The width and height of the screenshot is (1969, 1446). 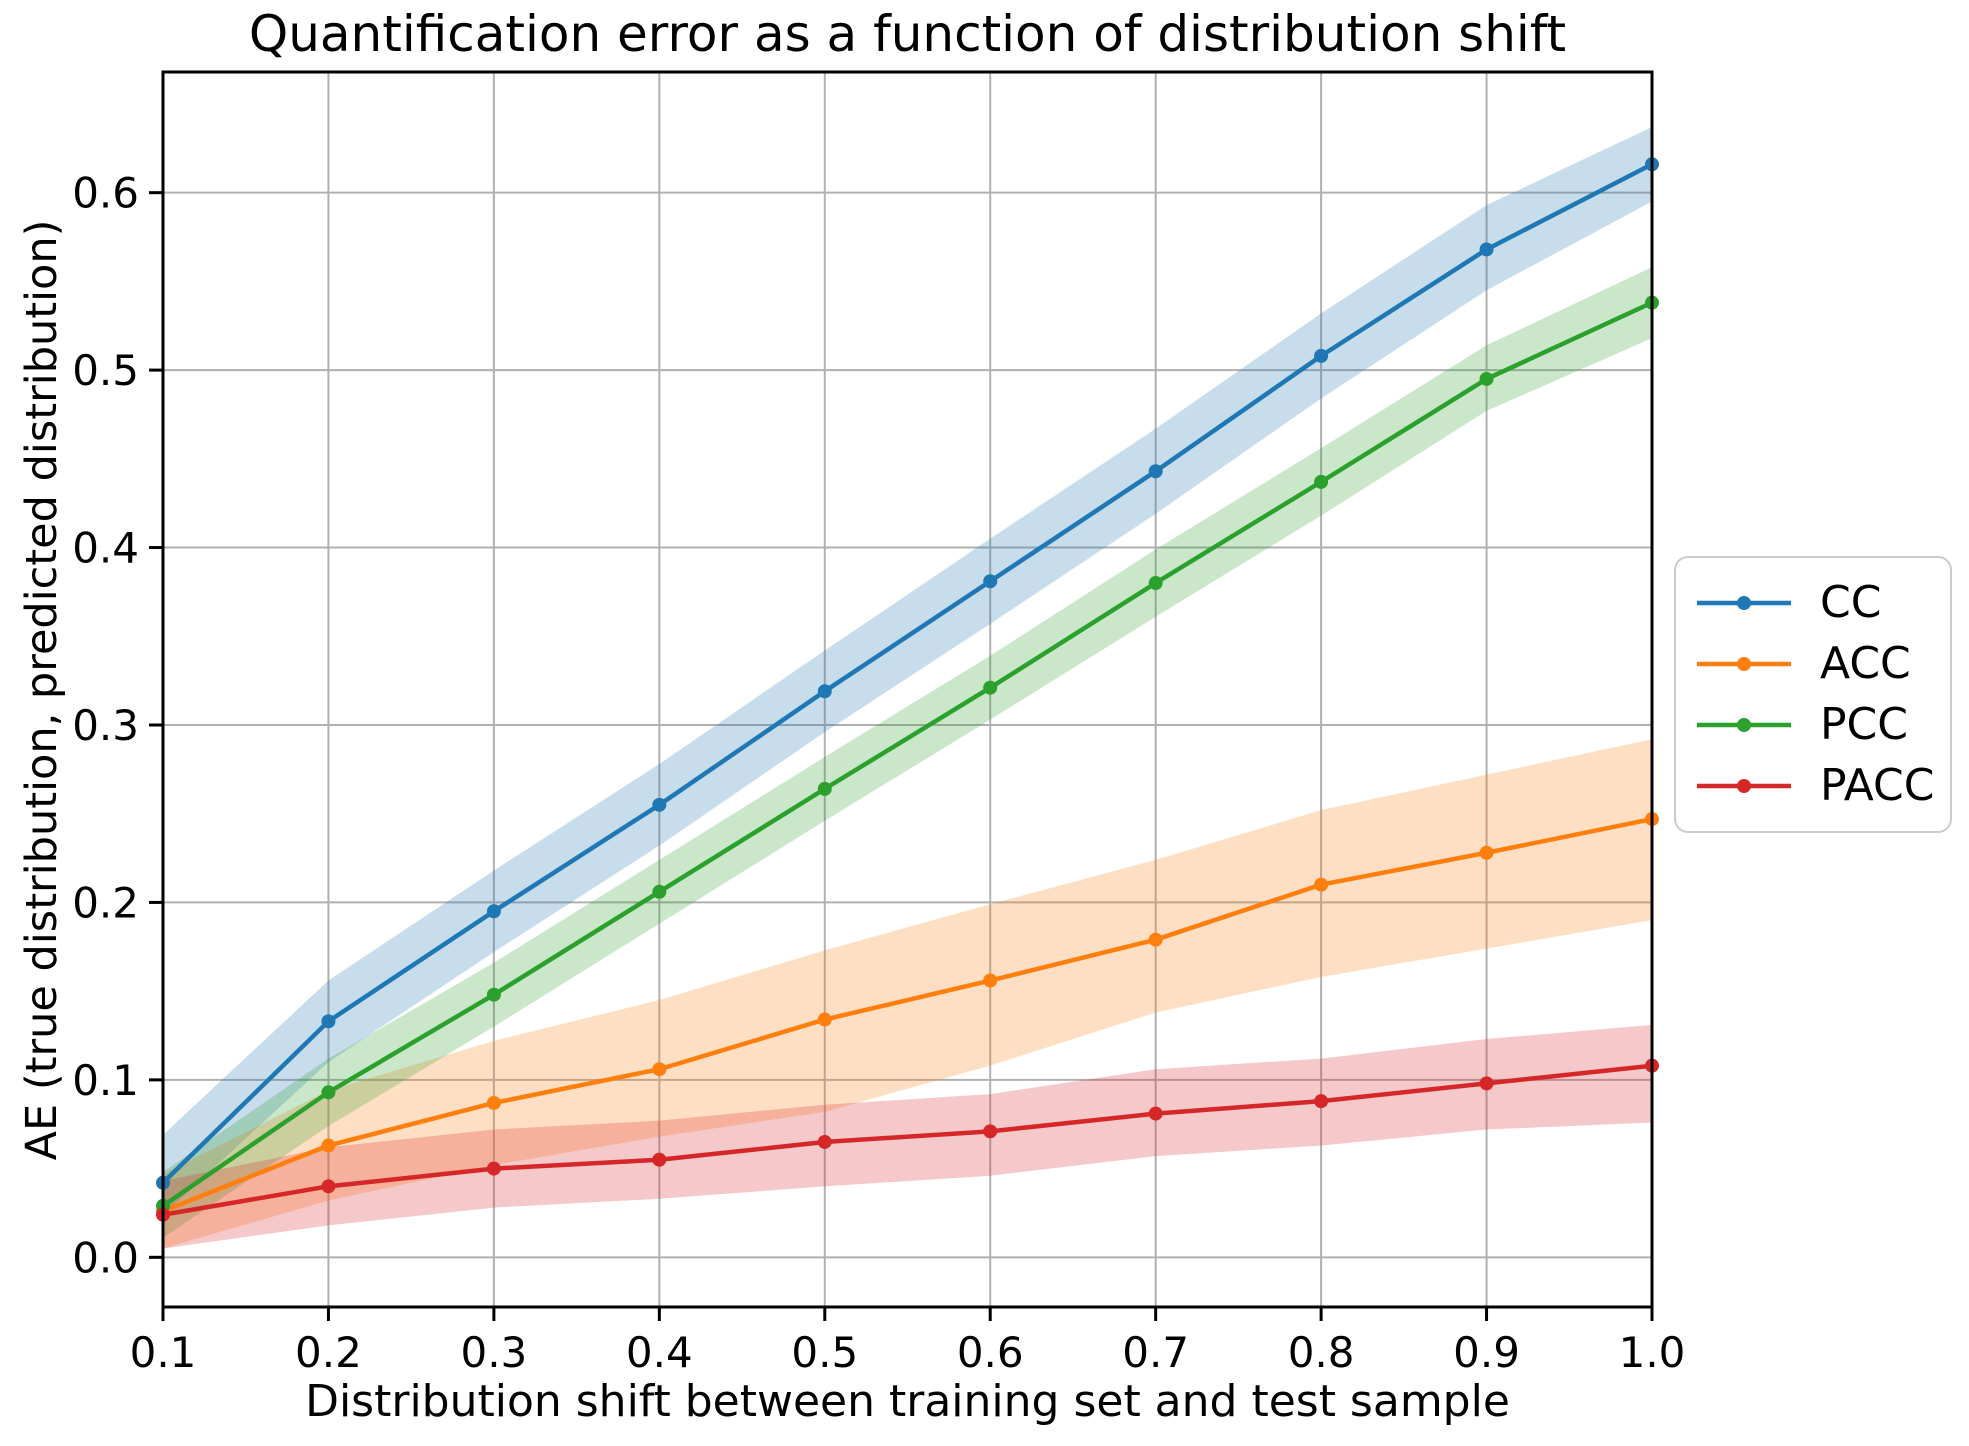 I want to click on legend-item-pcc: PCC, so click(x=1817, y=725).